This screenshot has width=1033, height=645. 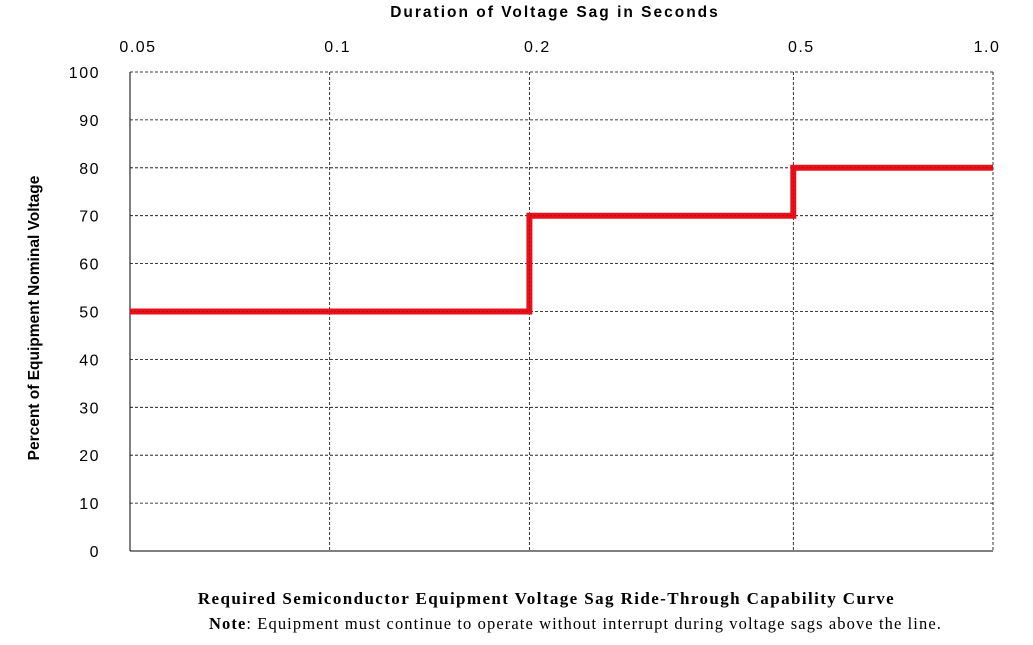 I want to click on y-tick-label: 100, so click(x=84, y=73).